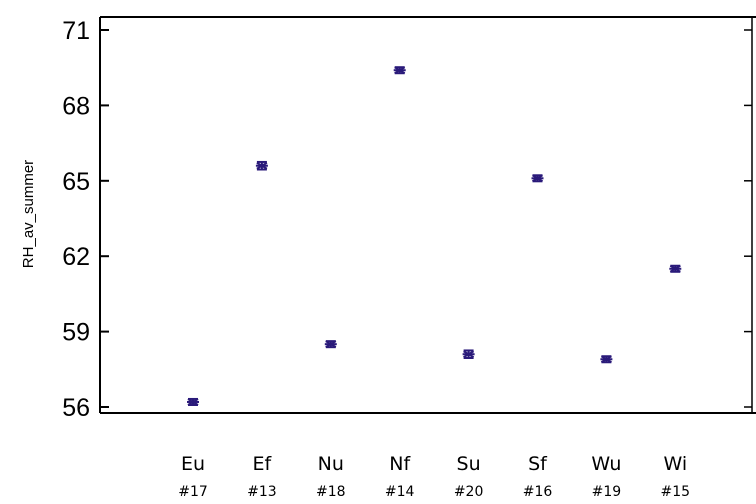  I want to click on y-tick-label: 65, so click(76, 182).